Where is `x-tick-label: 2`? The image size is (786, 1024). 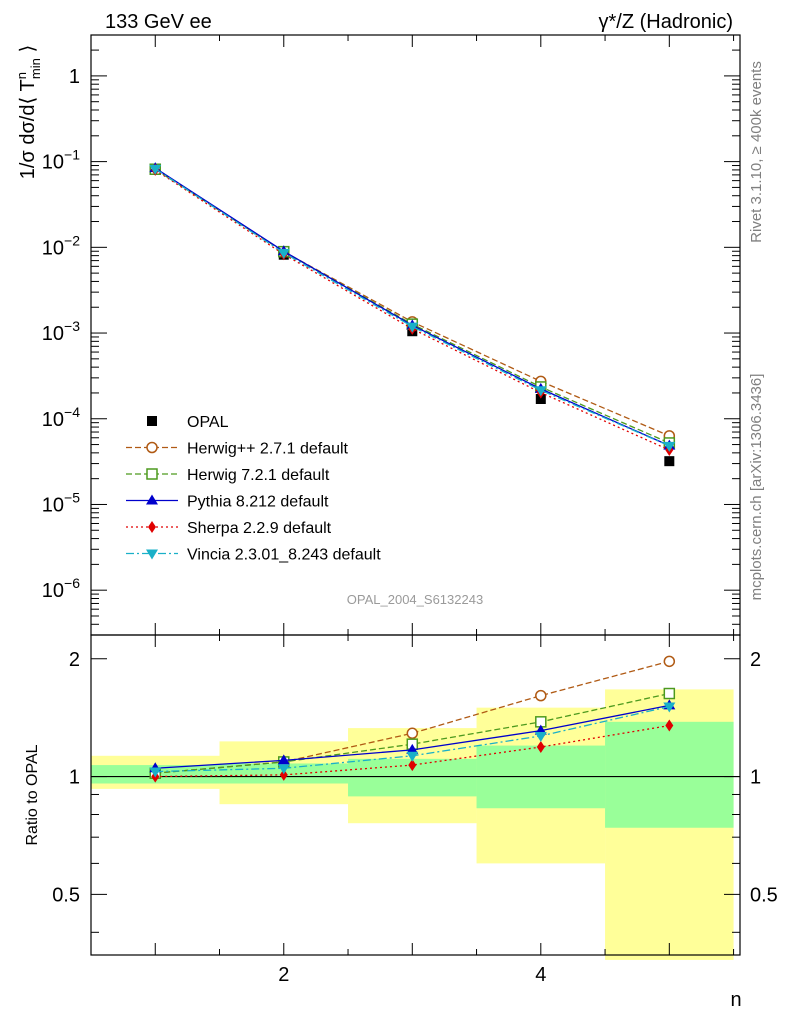
x-tick-label: 2 is located at coordinates (283, 975).